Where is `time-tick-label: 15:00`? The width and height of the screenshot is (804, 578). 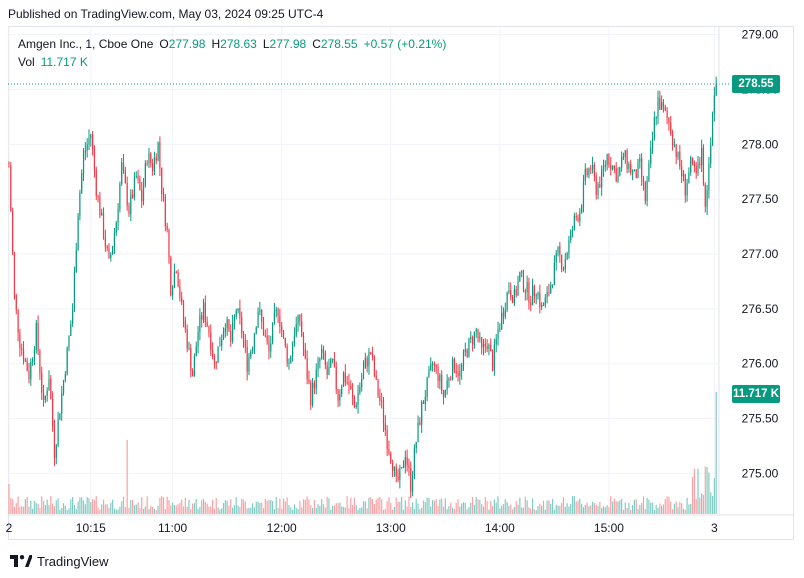 time-tick-label: 15:00 is located at coordinates (609, 528).